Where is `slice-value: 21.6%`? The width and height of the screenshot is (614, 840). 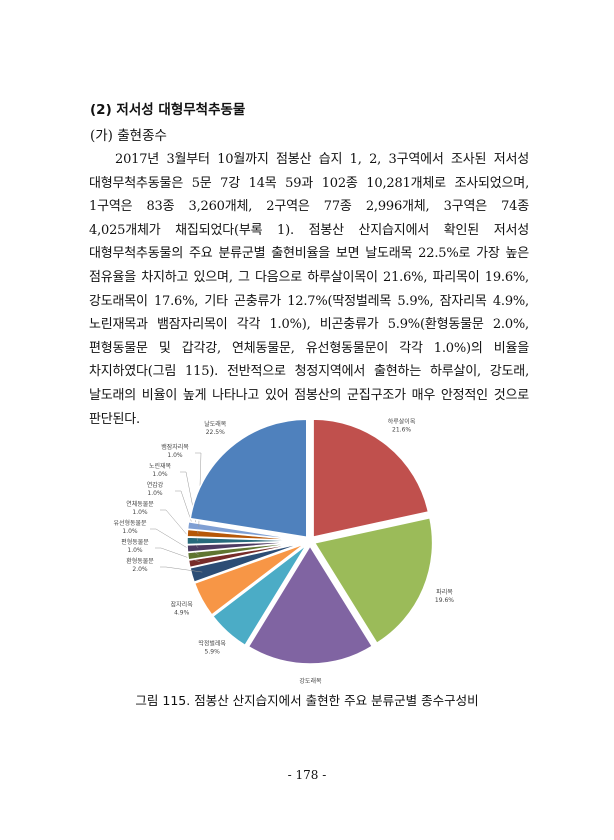 slice-value: 21.6% is located at coordinates (401, 429).